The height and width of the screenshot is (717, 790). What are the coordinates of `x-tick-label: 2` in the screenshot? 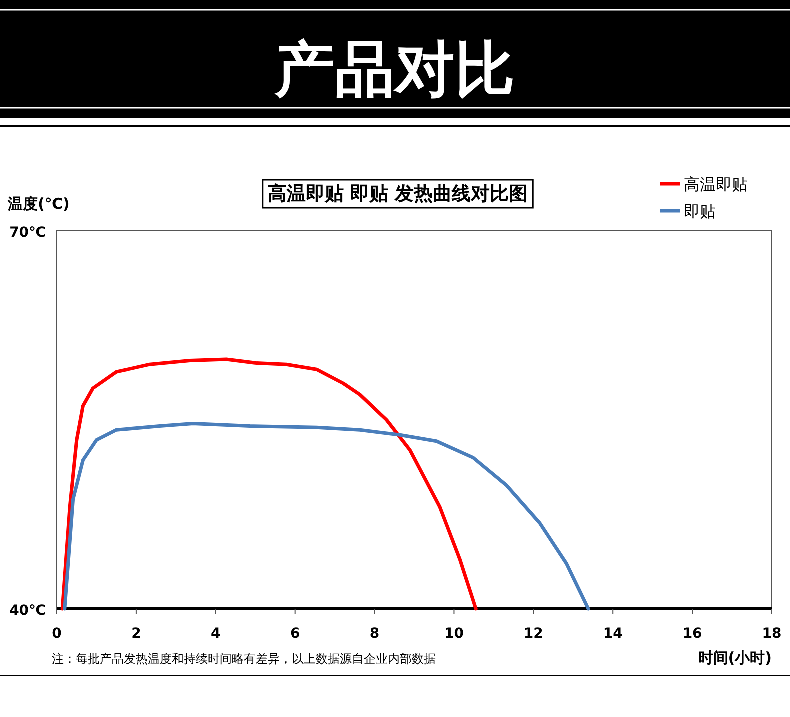 It's located at (137, 634).